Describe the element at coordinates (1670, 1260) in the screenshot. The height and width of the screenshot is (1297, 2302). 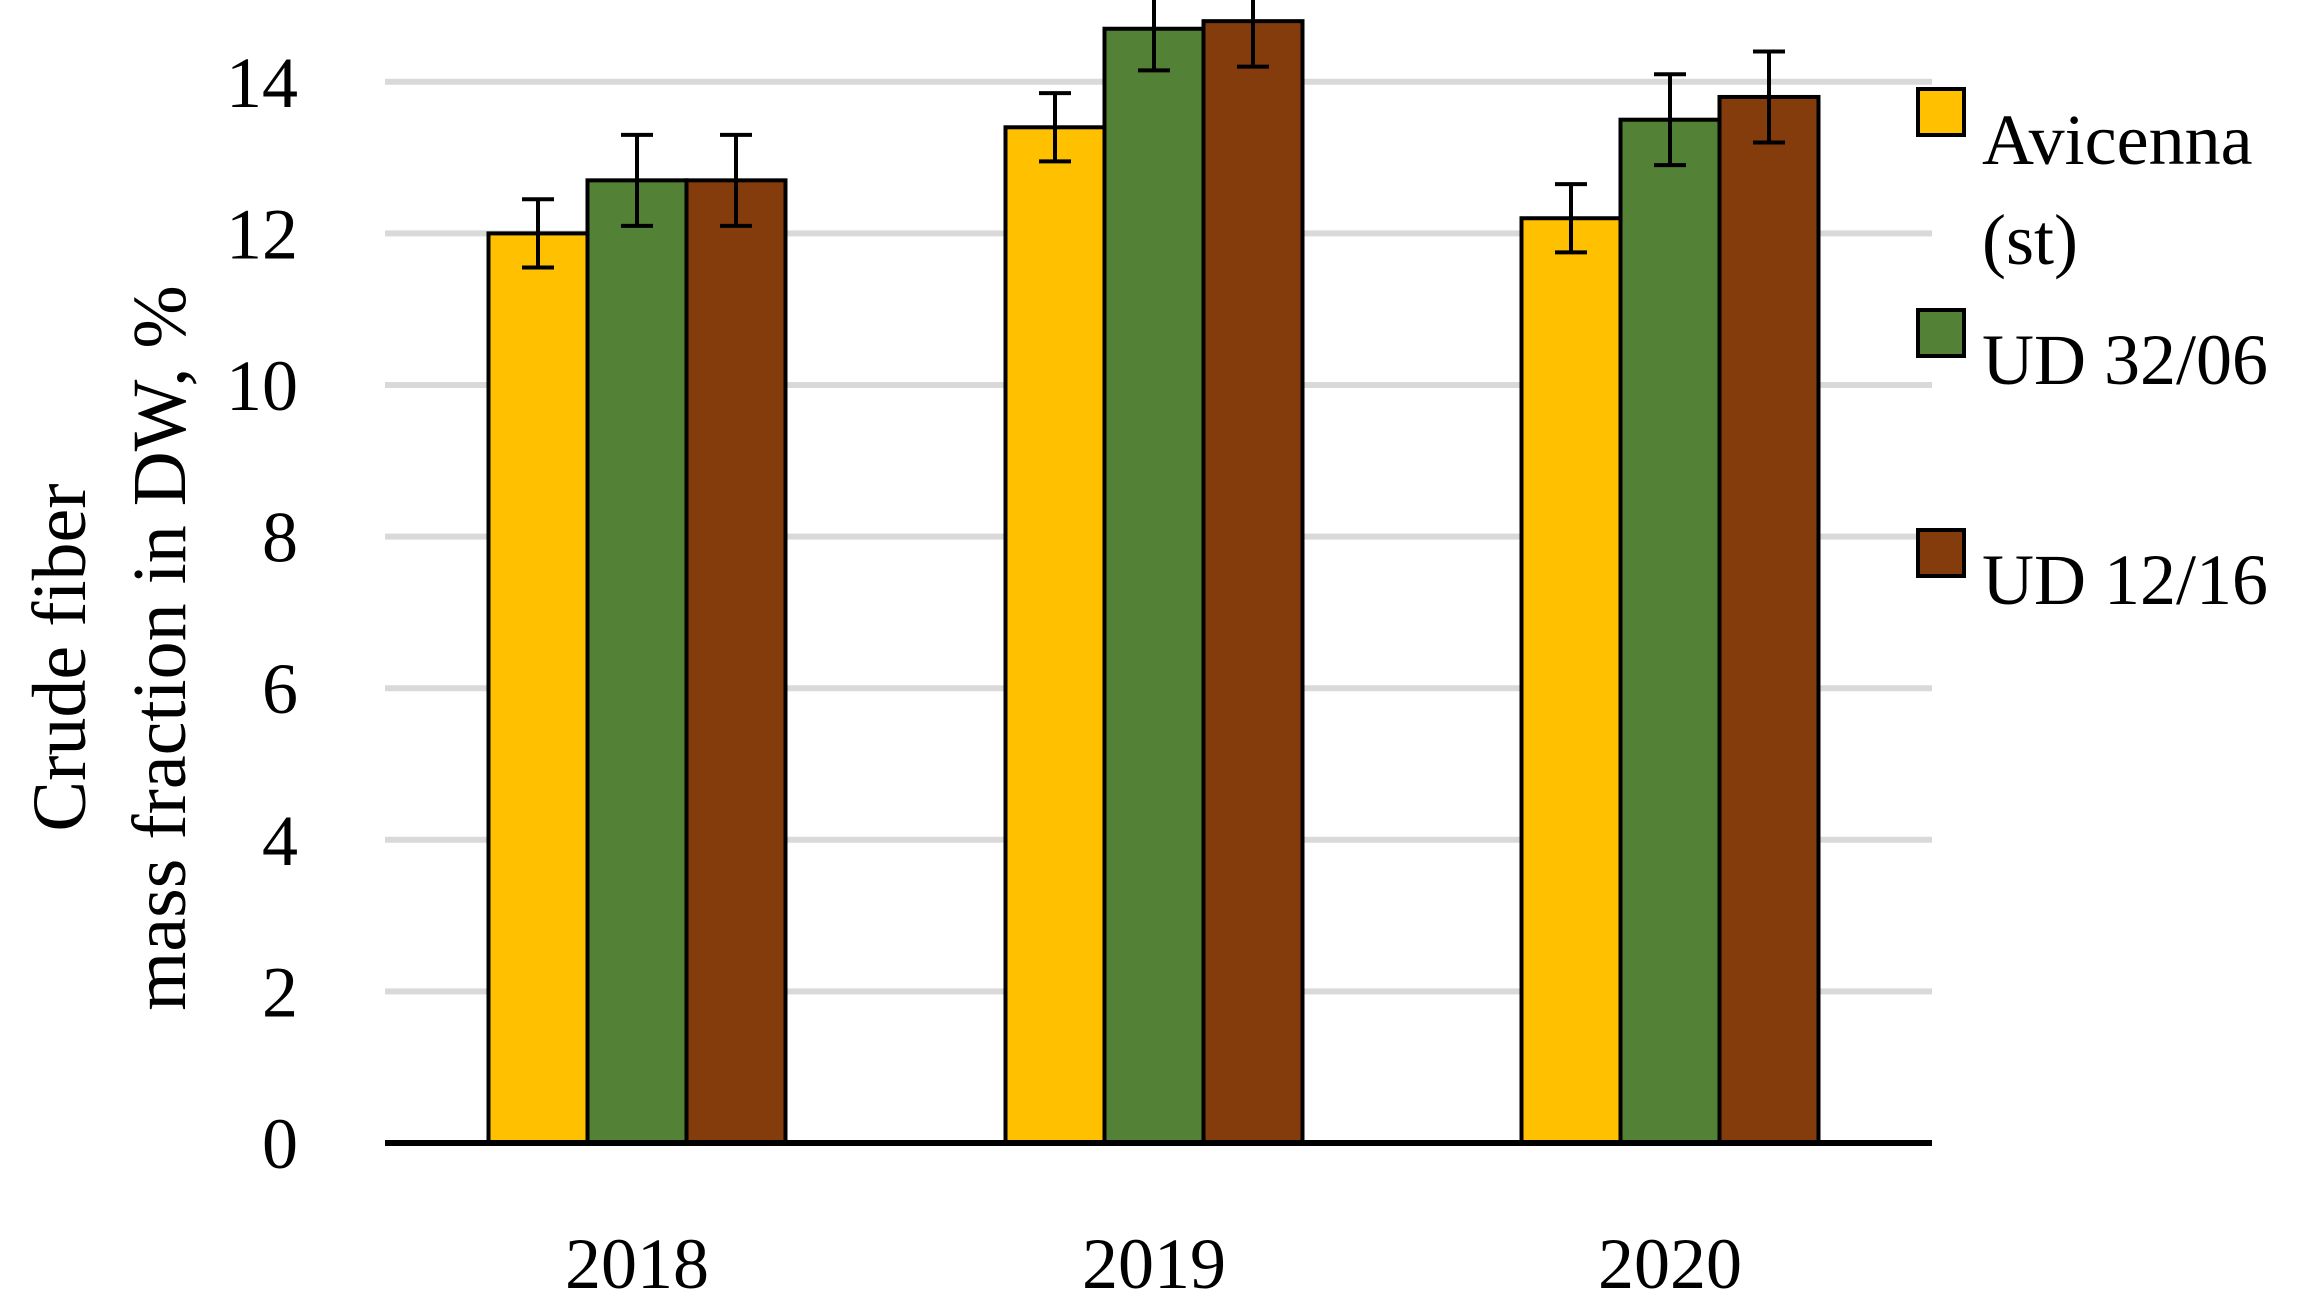
I see `x-tick-label-2020: 2020` at that location.